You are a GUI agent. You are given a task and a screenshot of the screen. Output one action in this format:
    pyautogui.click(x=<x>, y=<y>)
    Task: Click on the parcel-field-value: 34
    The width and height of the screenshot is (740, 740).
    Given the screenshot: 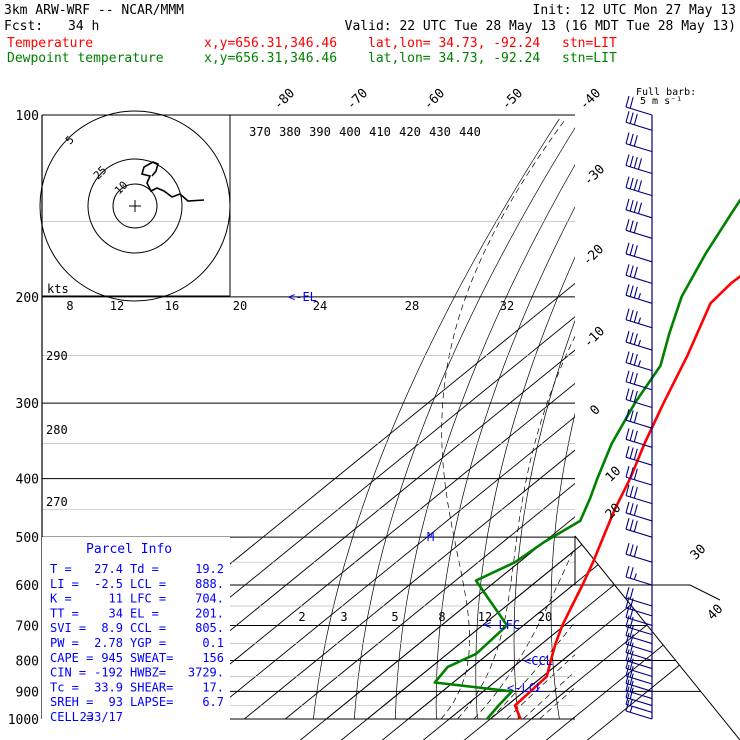 What is the action you would take?
    pyautogui.click(x=116, y=613)
    